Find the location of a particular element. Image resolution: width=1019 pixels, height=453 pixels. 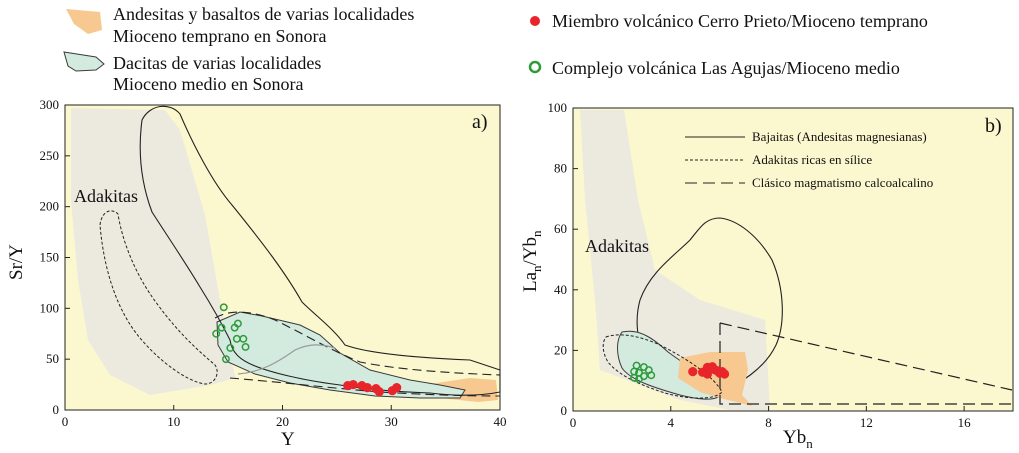

calcalkaline-outline-a2 is located at coordinates (365, 387).